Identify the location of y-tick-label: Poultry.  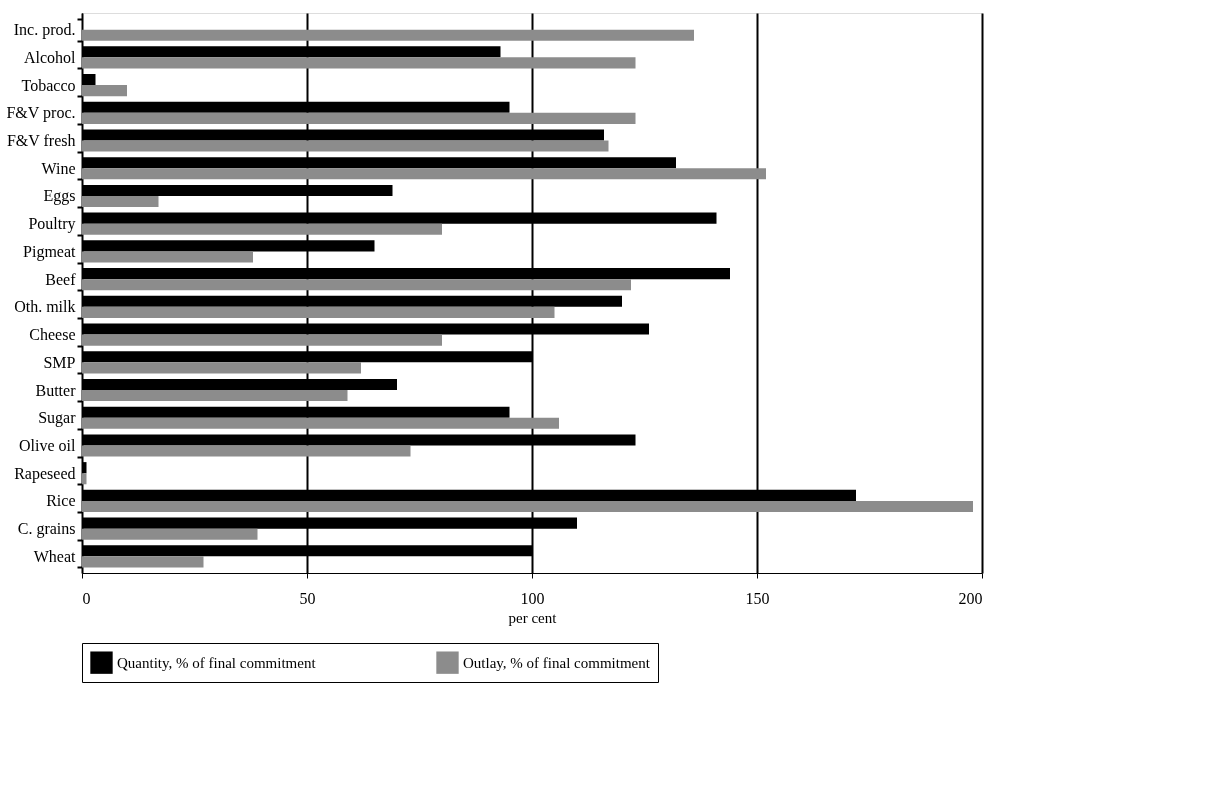
(52, 224).